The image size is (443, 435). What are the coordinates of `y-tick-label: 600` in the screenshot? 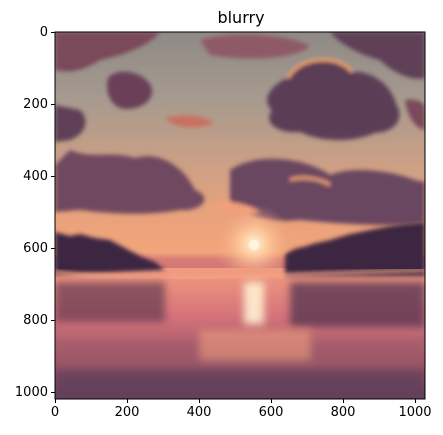 It's located at (35, 248).